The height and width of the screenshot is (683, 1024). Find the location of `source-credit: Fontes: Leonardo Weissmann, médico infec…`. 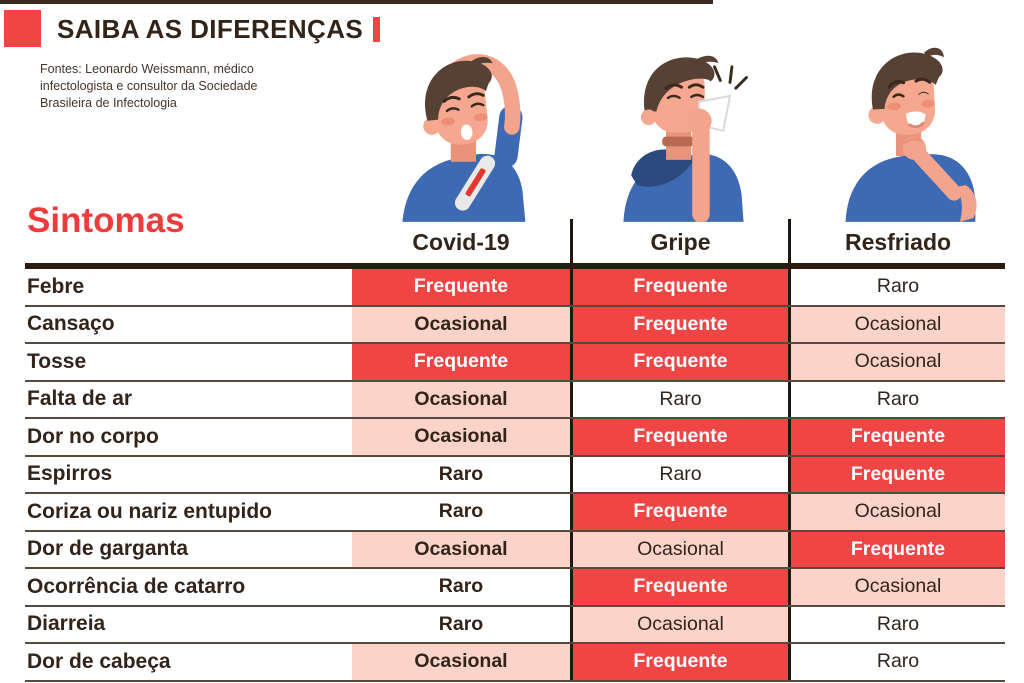

source-credit: Fontes: Leonardo Weissmann, médico infec… is located at coordinates (149, 86).